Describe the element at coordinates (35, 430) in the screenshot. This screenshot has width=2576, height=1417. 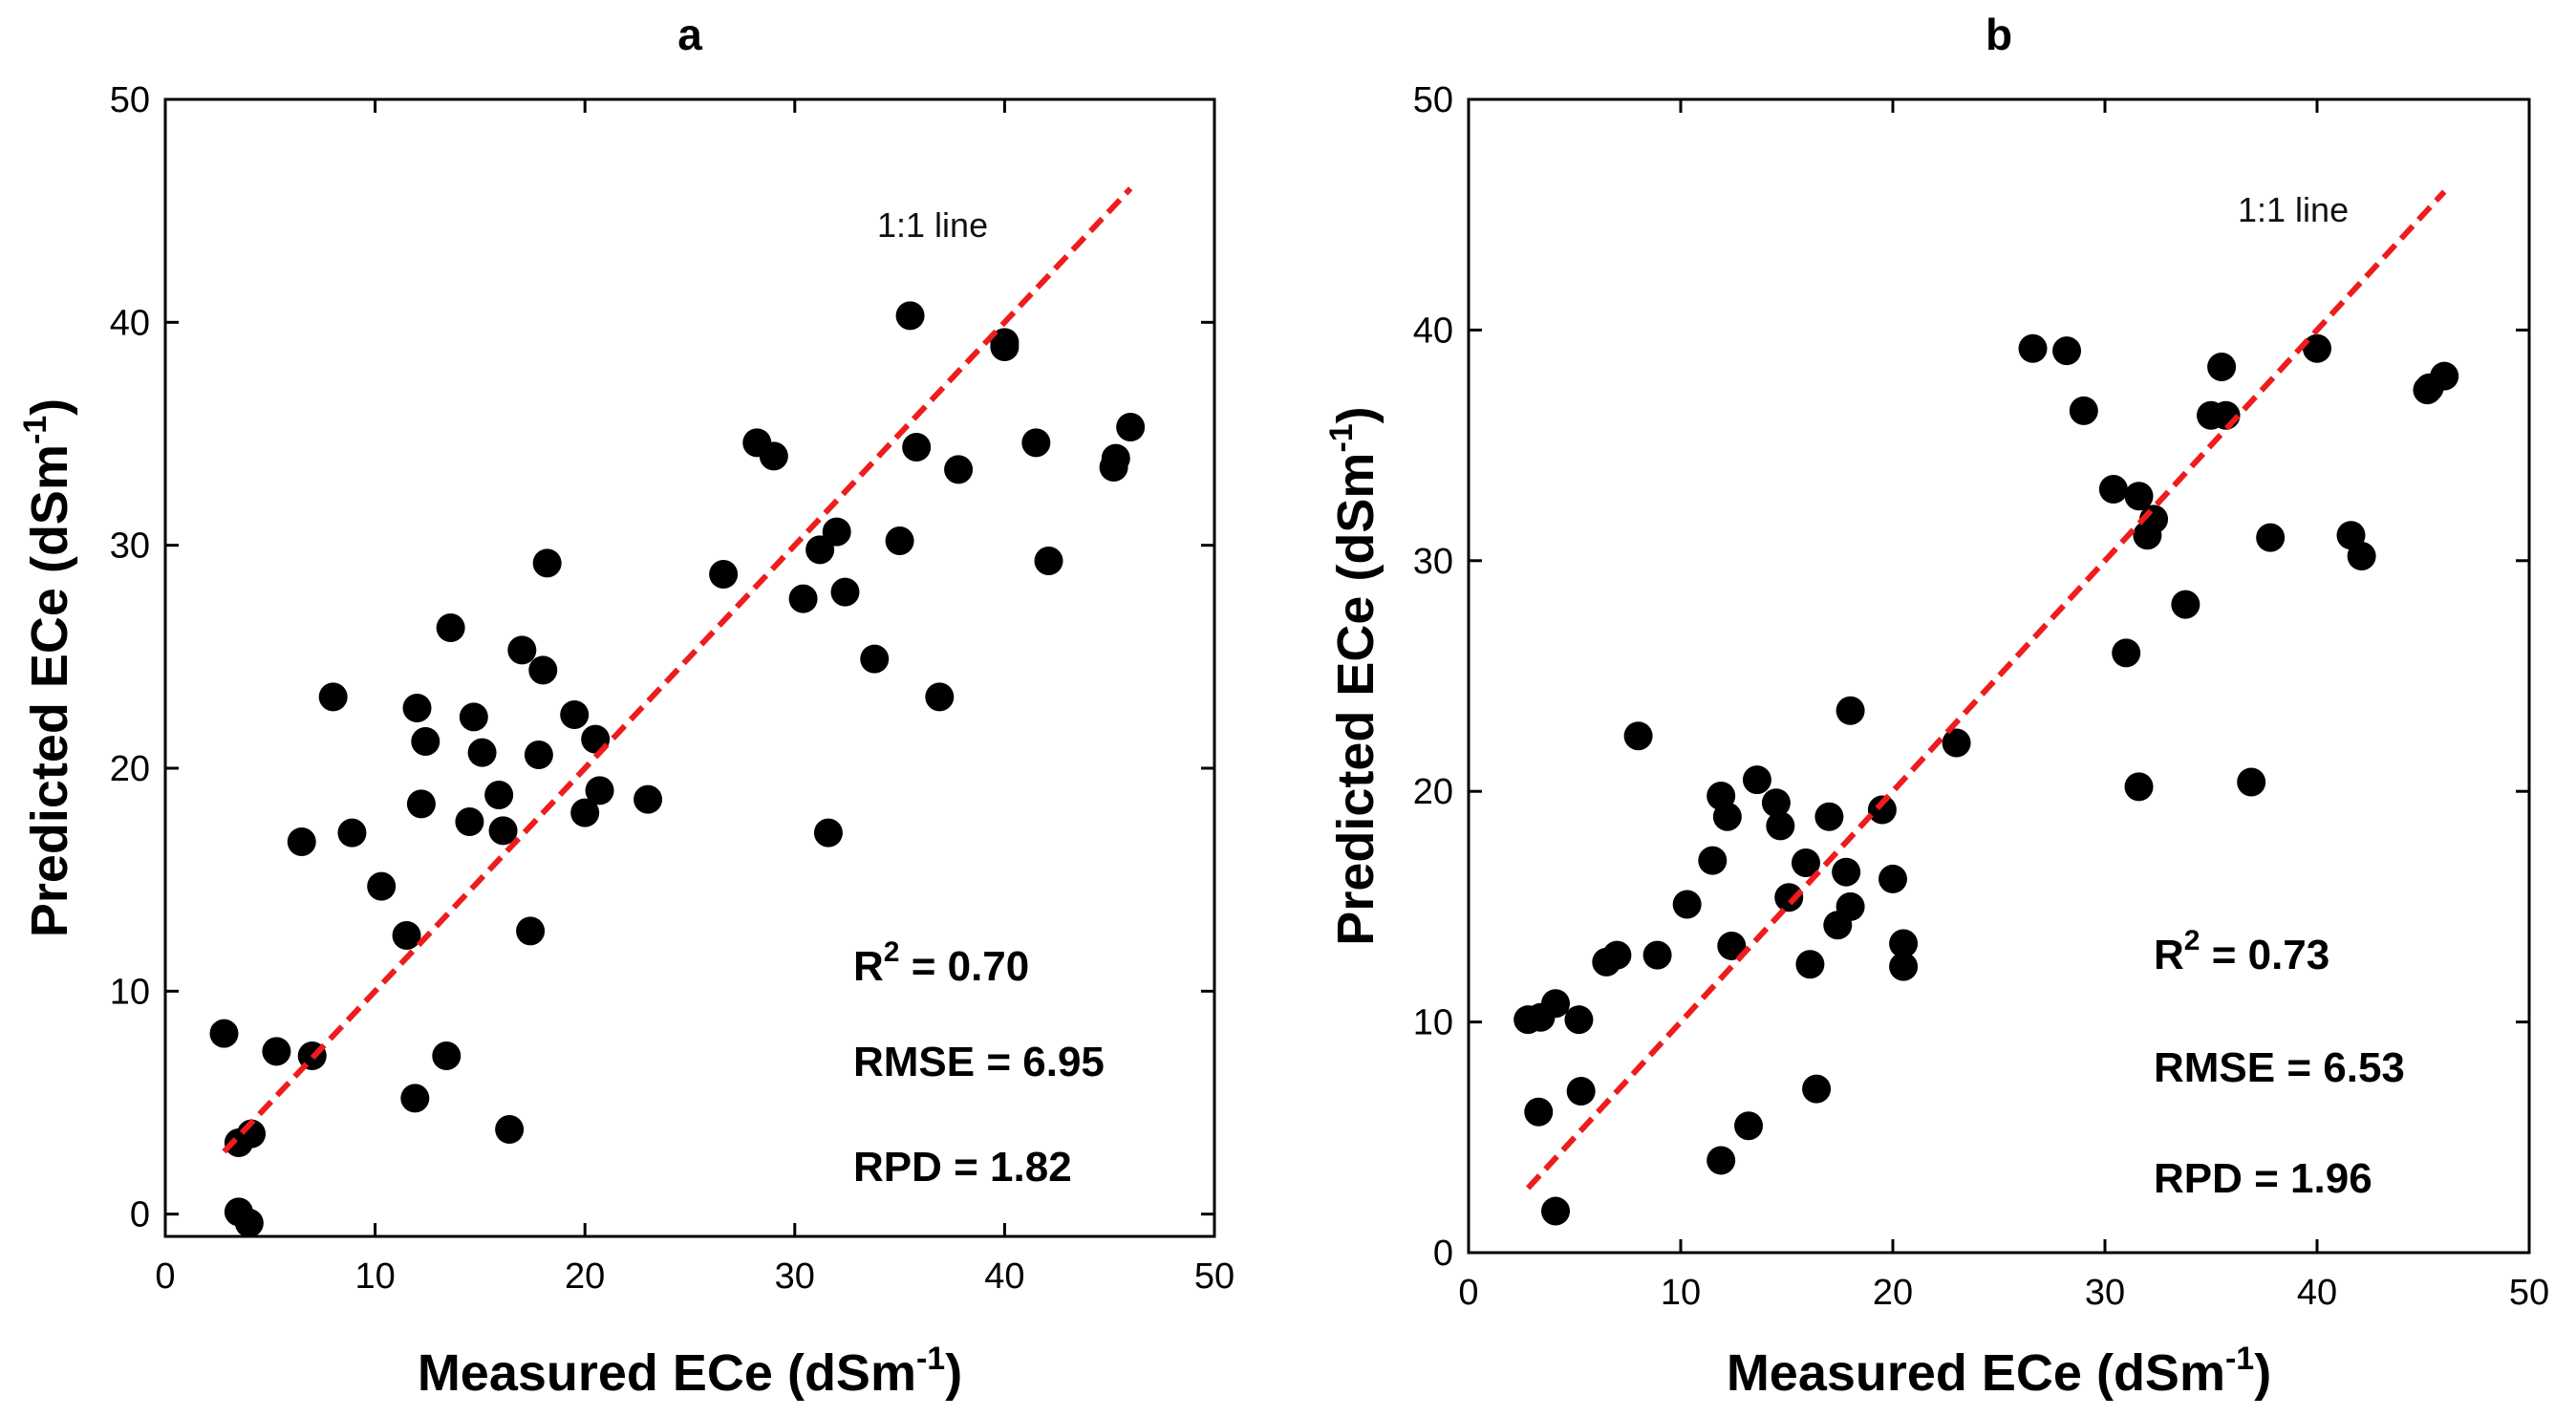
I see `y-axis-label-sup: -1` at that location.